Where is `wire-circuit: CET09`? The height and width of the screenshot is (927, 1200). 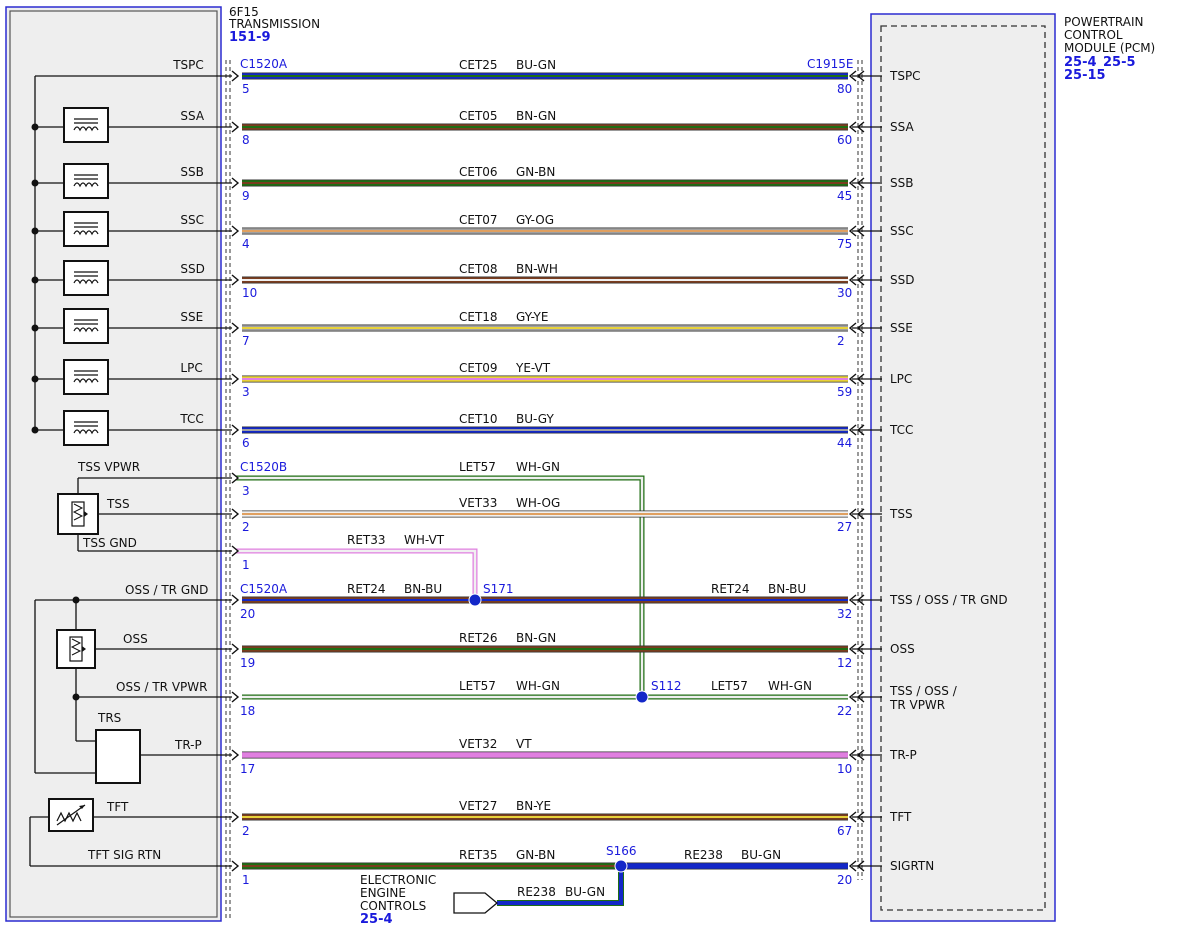
wire-circuit: CET09 is located at coordinates (478, 368).